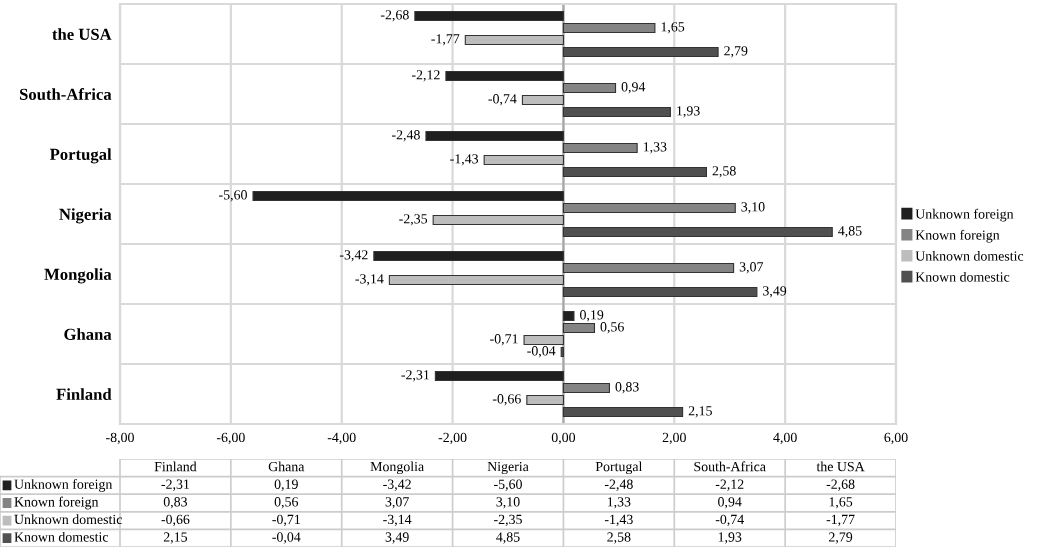  Describe the element at coordinates (78, 276) in the screenshot. I see `y-tick-label: Mongolia` at that location.